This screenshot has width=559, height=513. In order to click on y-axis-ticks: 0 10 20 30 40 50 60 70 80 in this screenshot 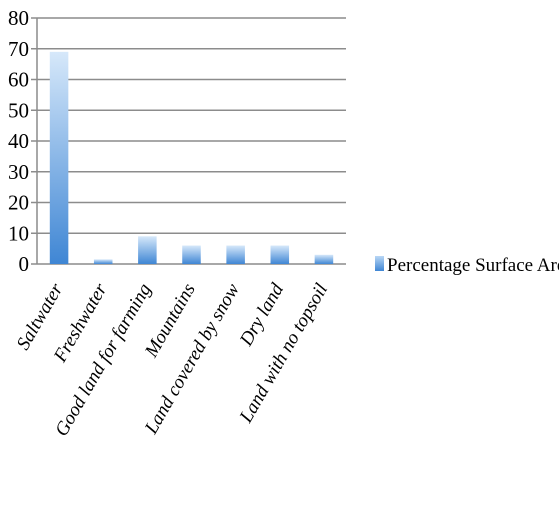, I will do `click(23, 141)`.